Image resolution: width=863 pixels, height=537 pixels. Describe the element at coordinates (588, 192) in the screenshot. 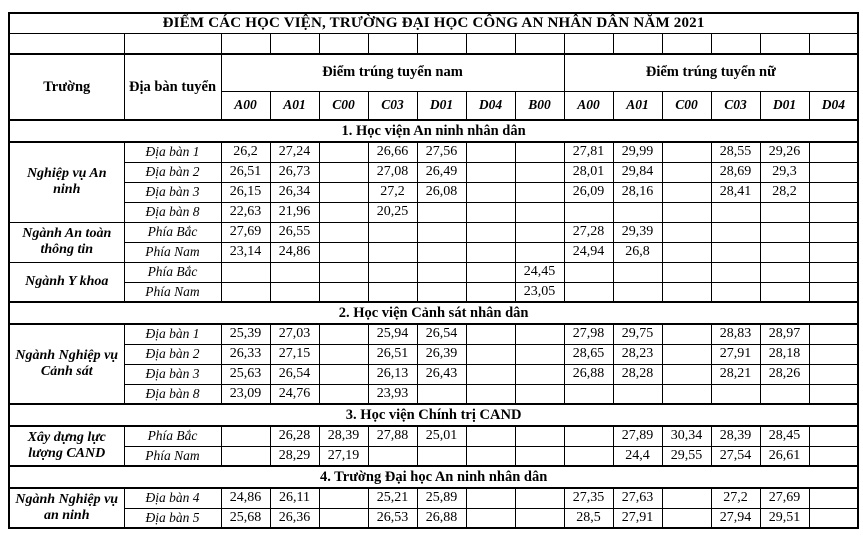

I see `score-cell: 26,09` at that location.